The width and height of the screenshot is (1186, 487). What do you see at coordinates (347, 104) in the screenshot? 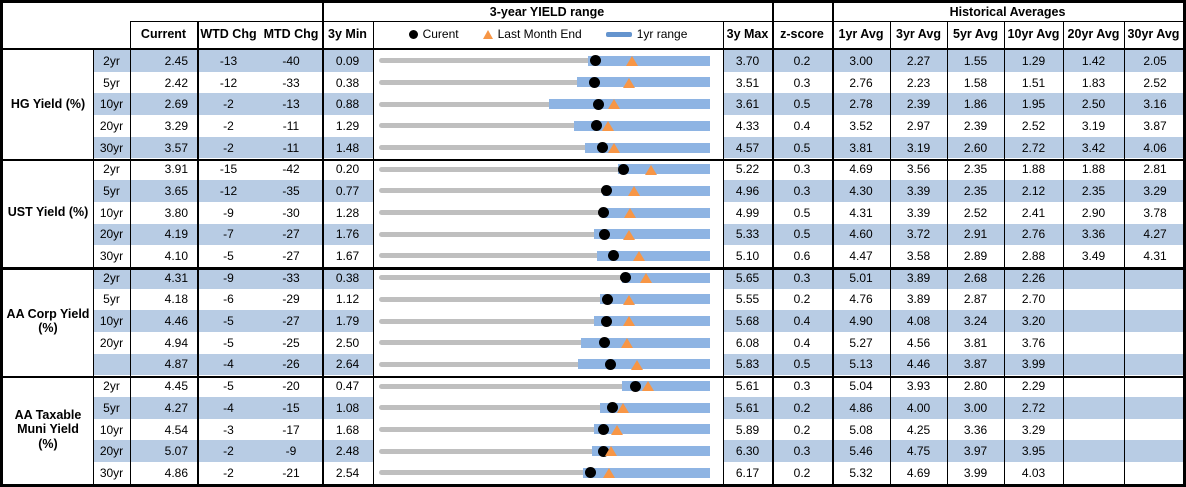
I see `cell-3y-min: 0.88` at bounding box center [347, 104].